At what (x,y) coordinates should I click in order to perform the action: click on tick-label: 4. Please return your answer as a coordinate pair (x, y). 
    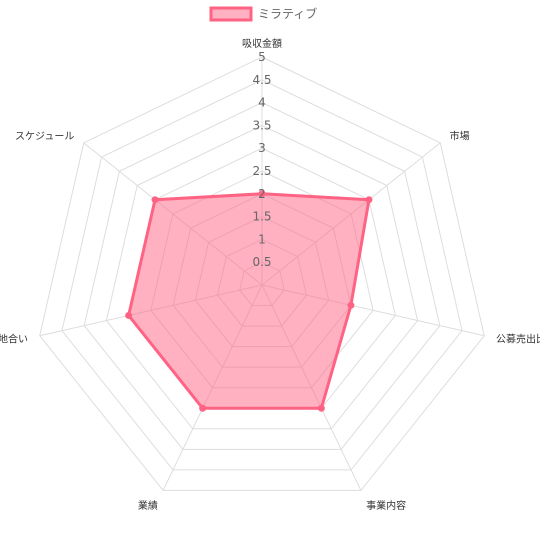
    Looking at the image, I should click on (262, 103).